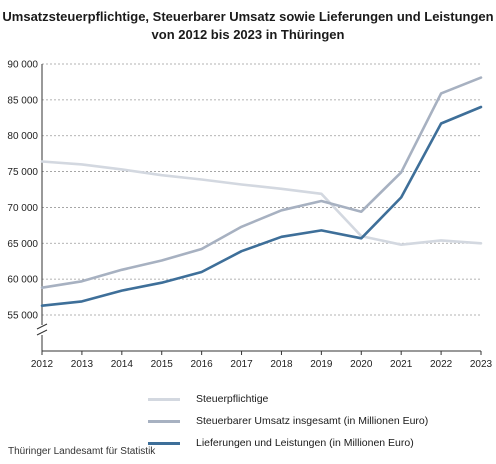  Describe the element at coordinates (22, 65) in the screenshot. I see `y-tick-label: 90 000` at that location.